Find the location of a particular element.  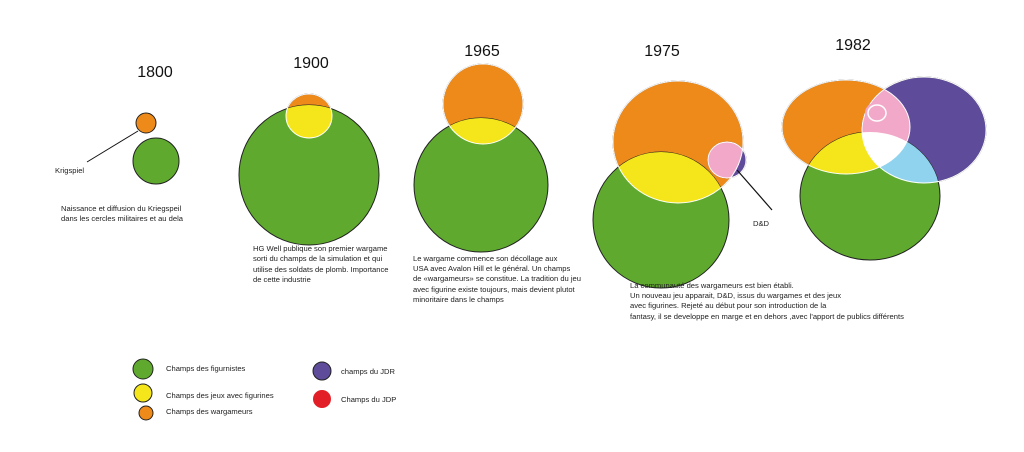

wargamers-circle is located at coordinates (146, 123).